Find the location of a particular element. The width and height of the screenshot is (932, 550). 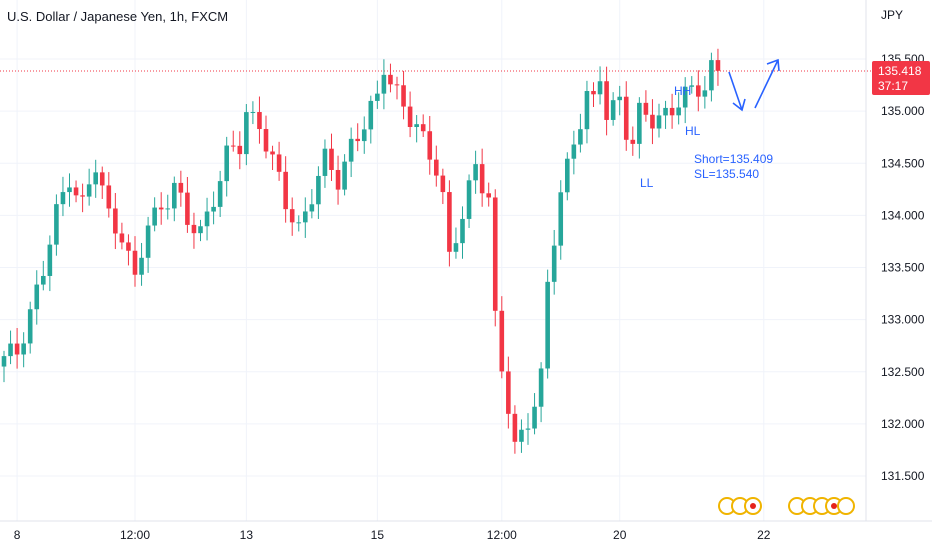

chart-title: U.S. Dollar / Japanese Yen, 1h, FXCM is located at coordinates (118, 16).